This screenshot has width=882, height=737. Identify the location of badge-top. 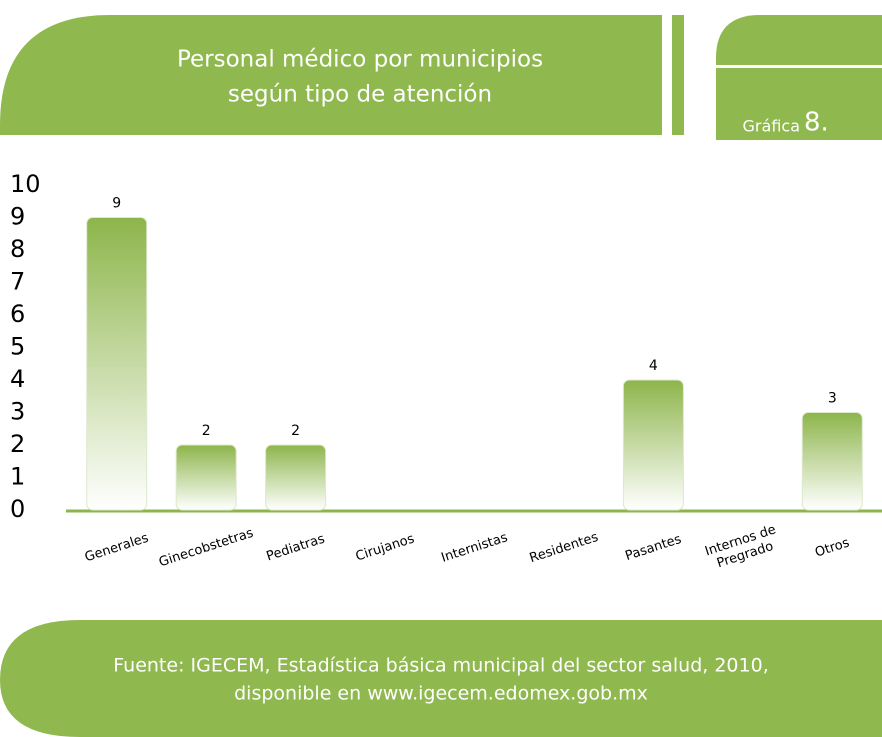
(799, 40).